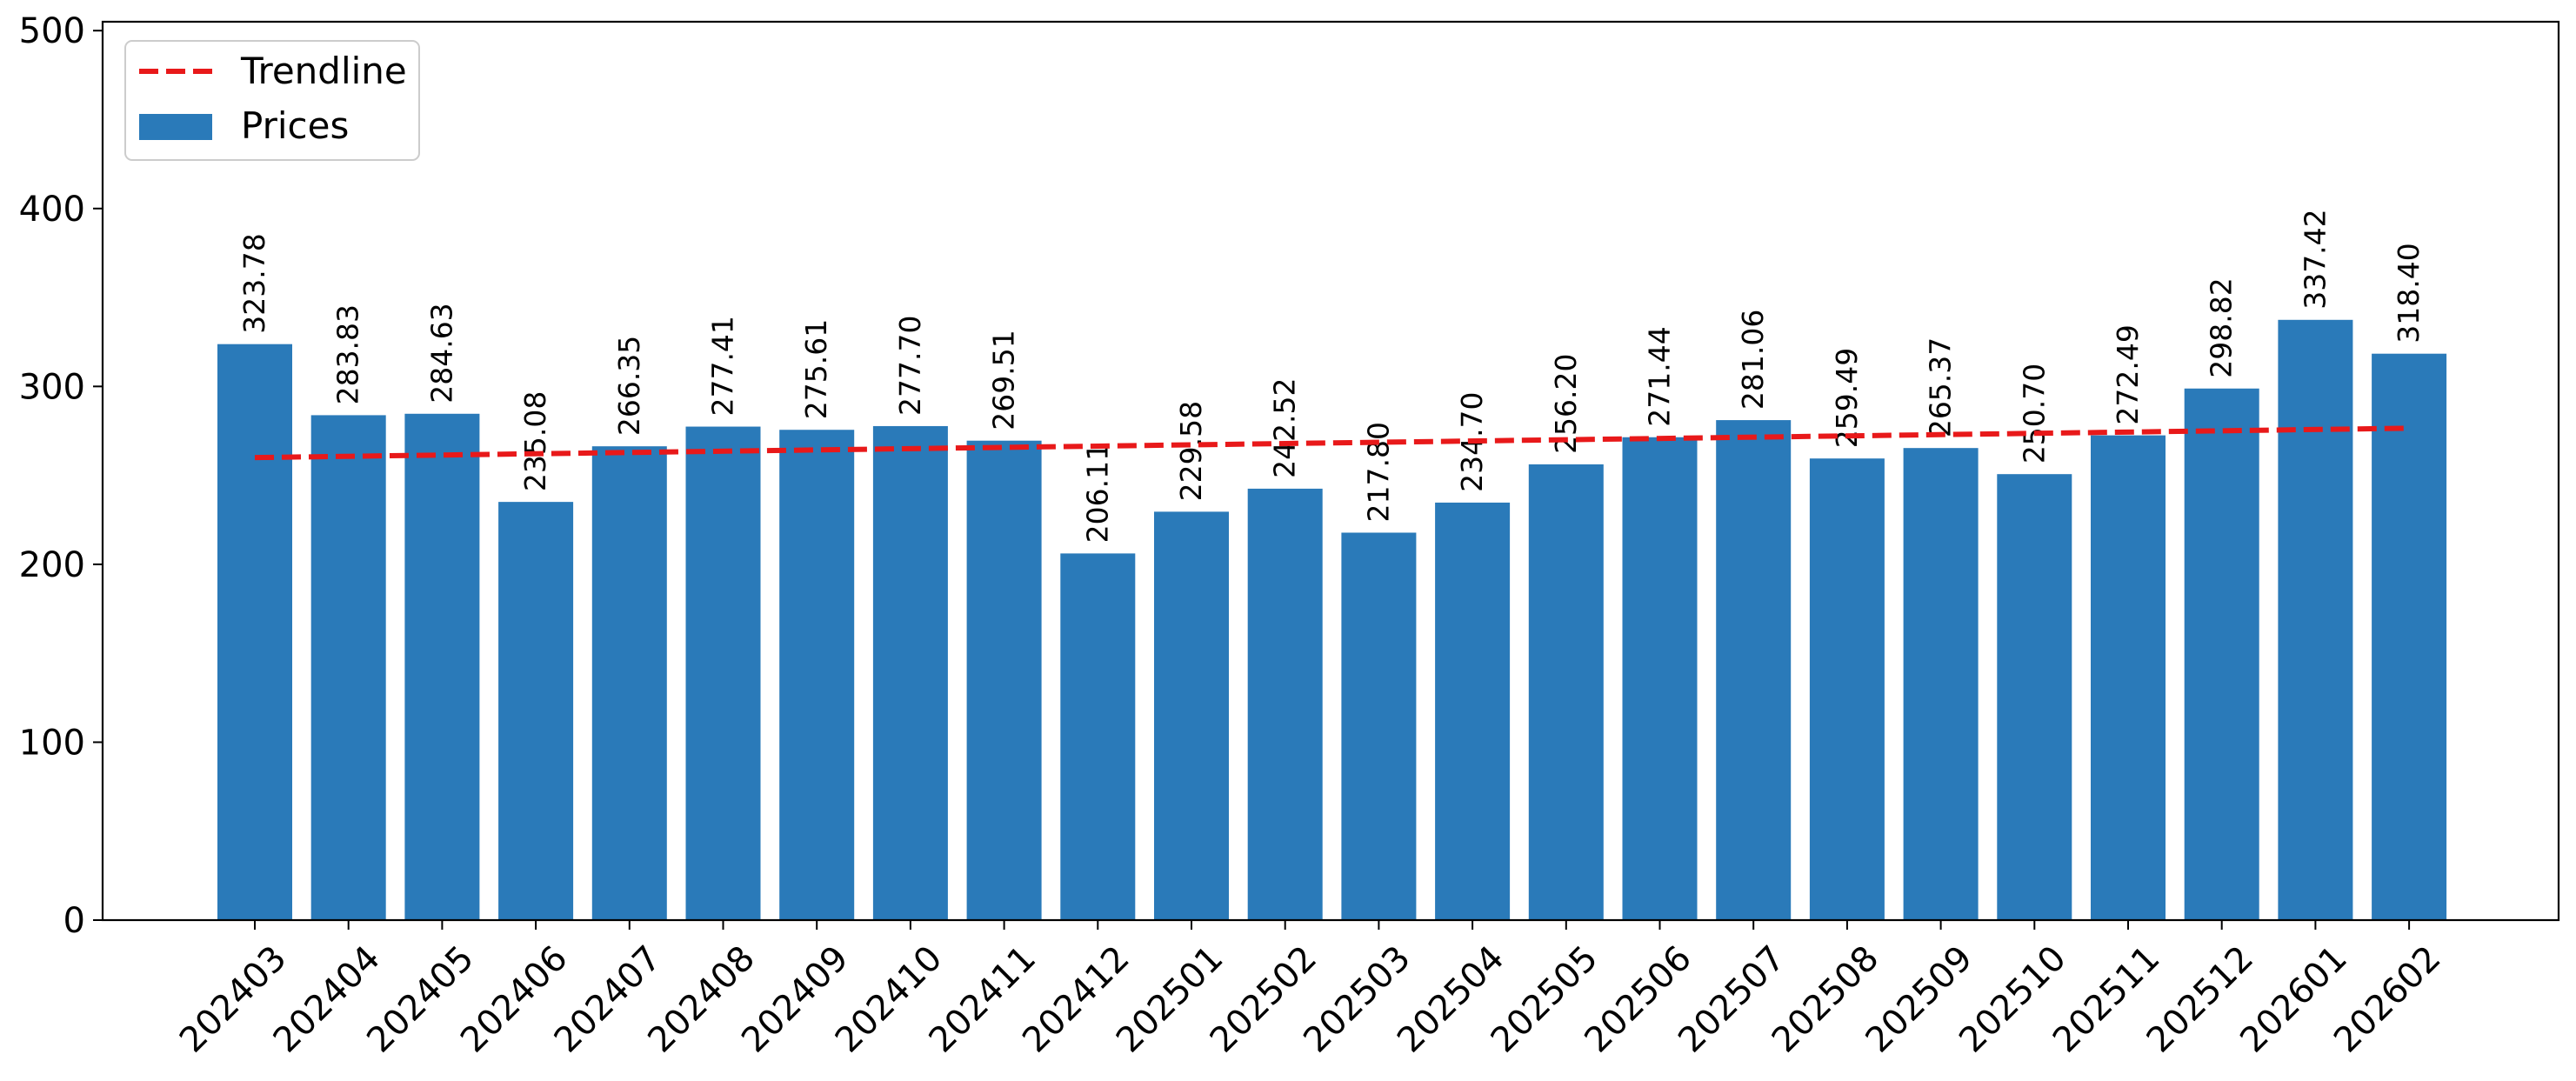 The height and width of the screenshot is (1081, 2576). Describe the element at coordinates (1004, 380) in the screenshot. I see `bar-value-label: 269.51` at that location.